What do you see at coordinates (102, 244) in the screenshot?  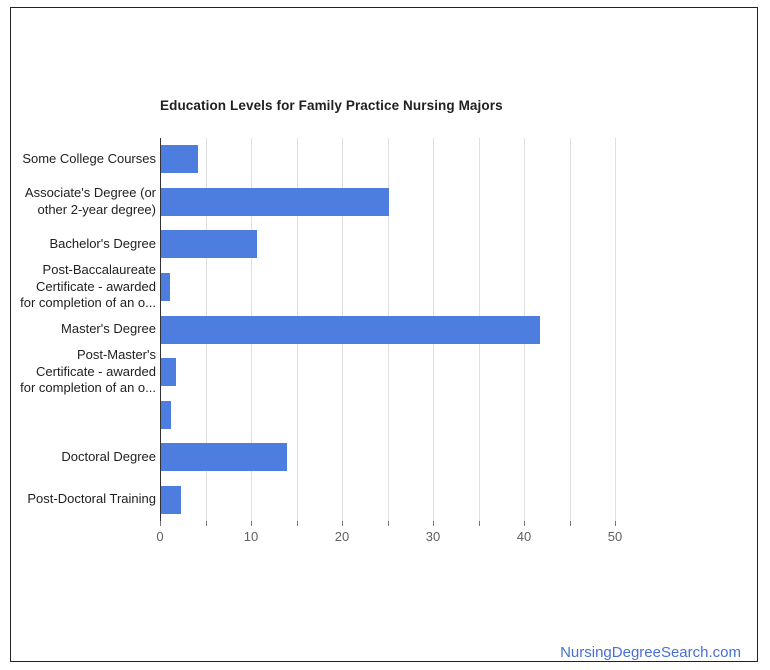 I see `y-axis-category-label: Bachelor's Degree` at bounding box center [102, 244].